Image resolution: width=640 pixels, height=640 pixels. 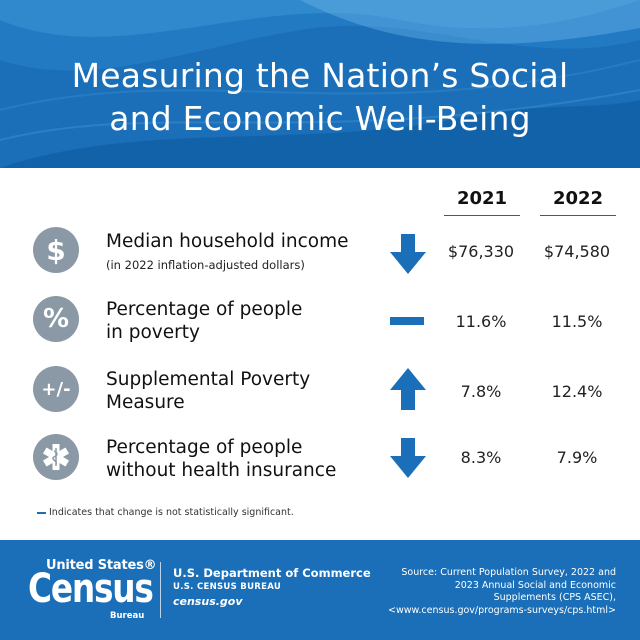 I want to click on value-2021: 7.8%, so click(x=481, y=391).